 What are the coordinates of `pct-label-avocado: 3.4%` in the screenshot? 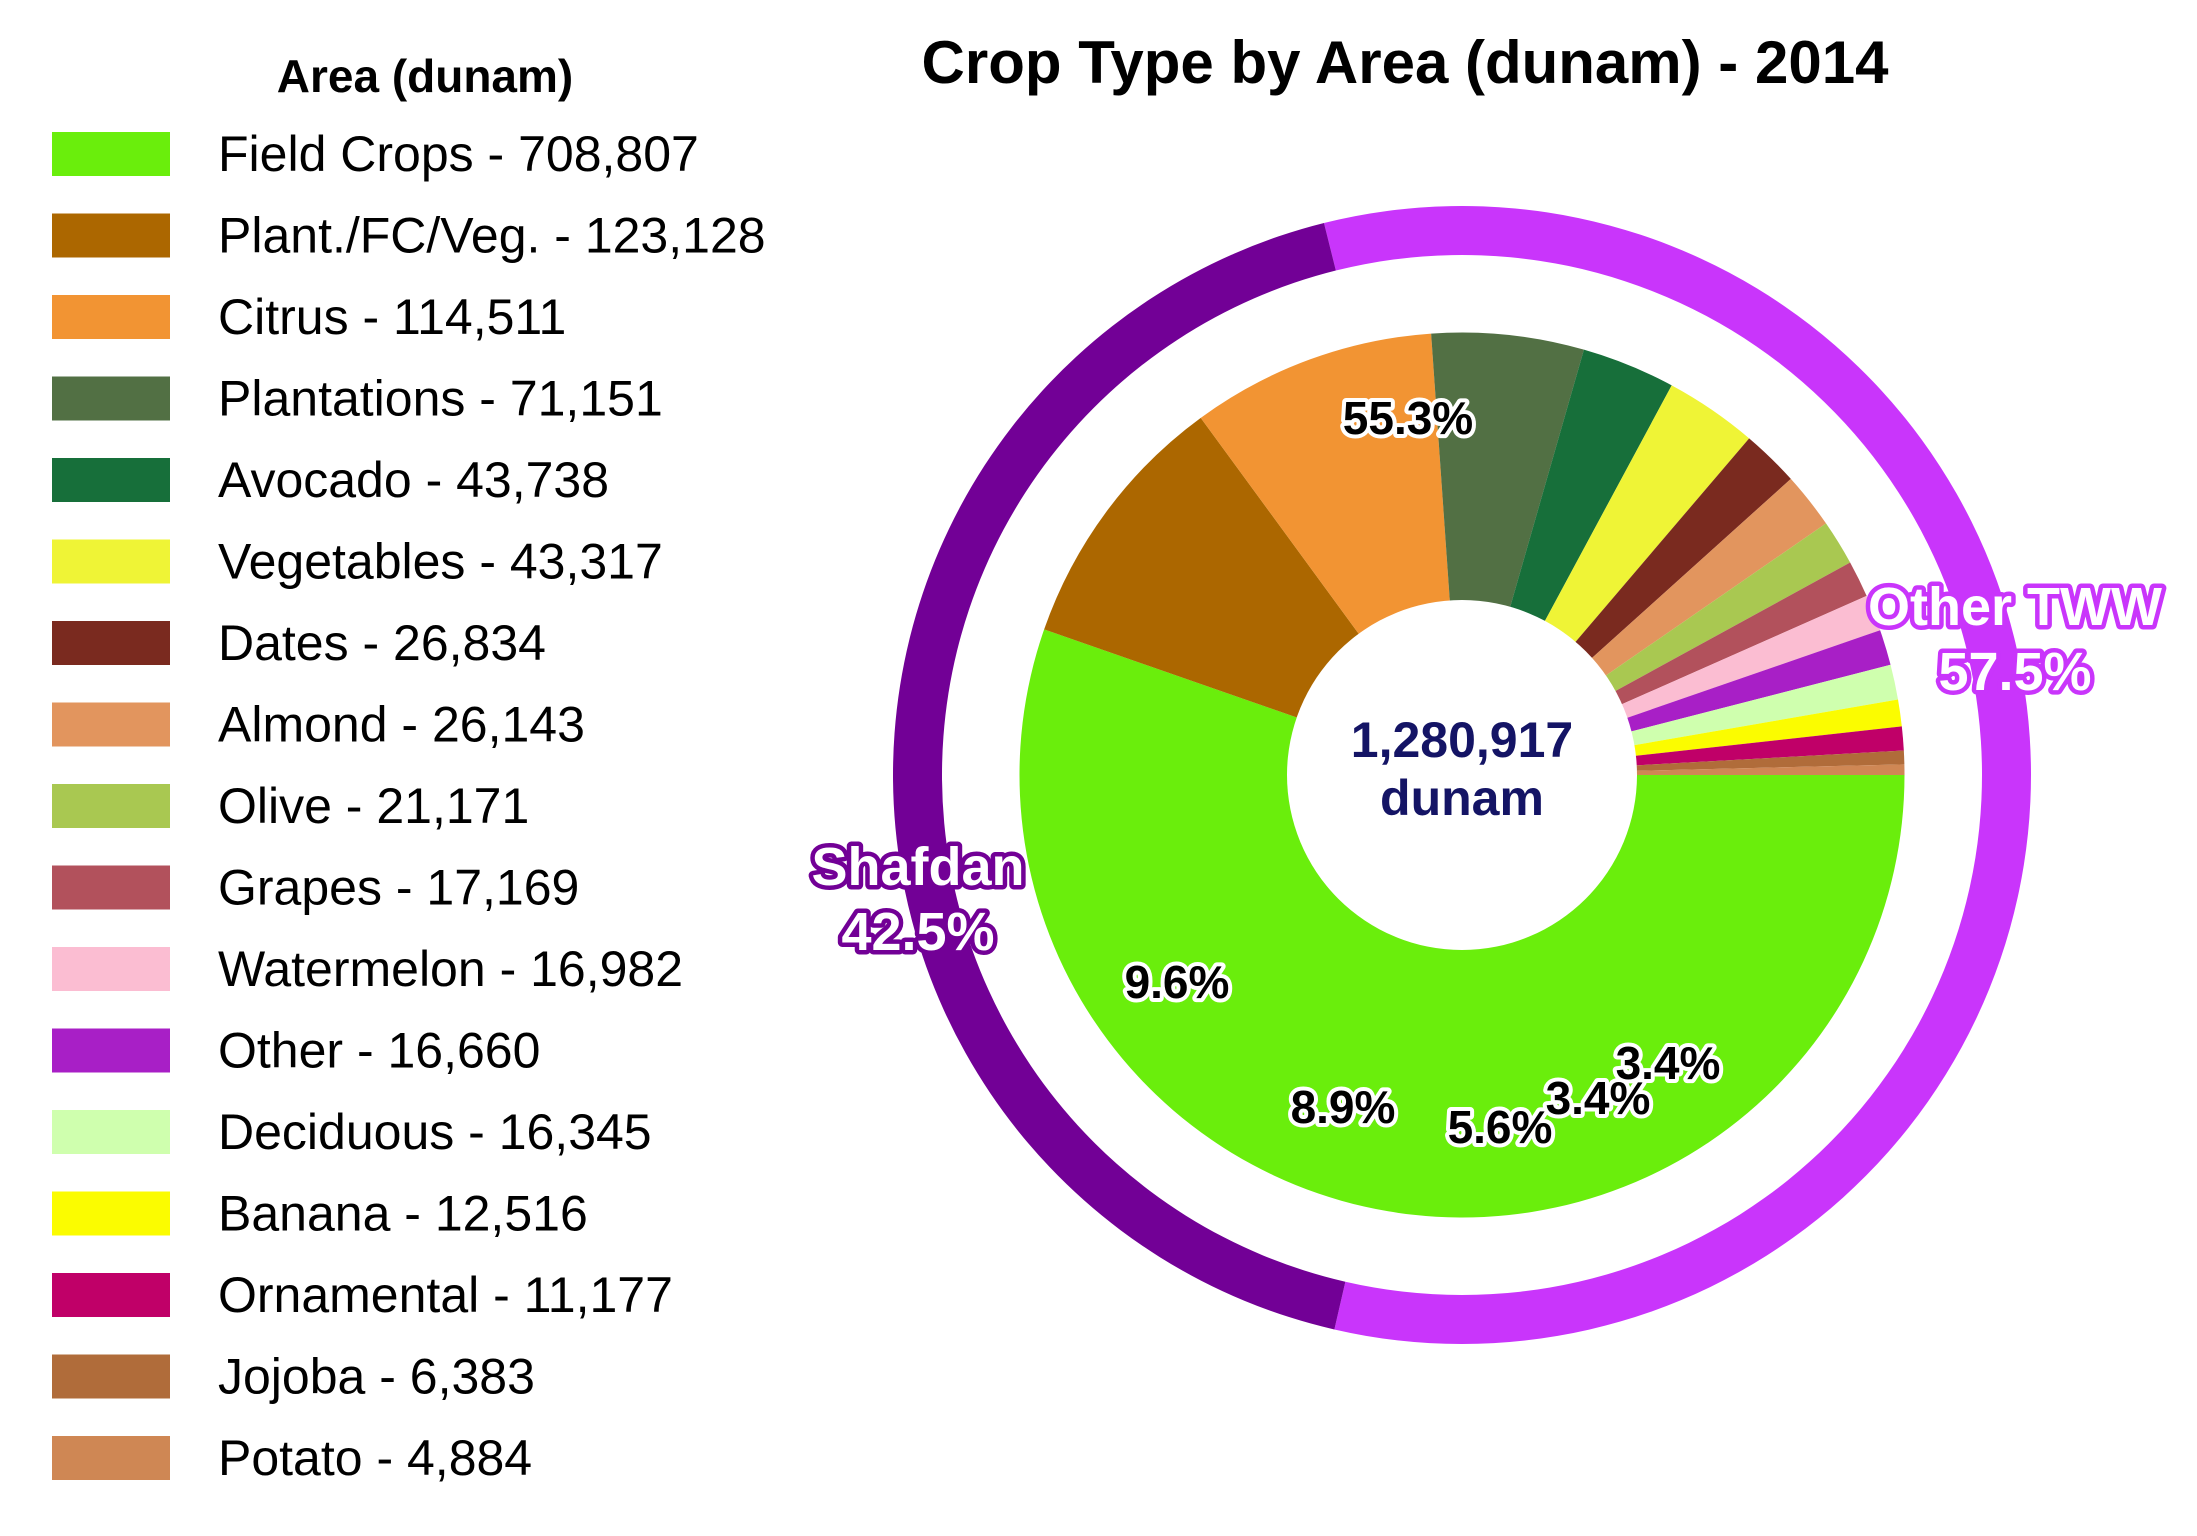 It's located at (1598, 1098).